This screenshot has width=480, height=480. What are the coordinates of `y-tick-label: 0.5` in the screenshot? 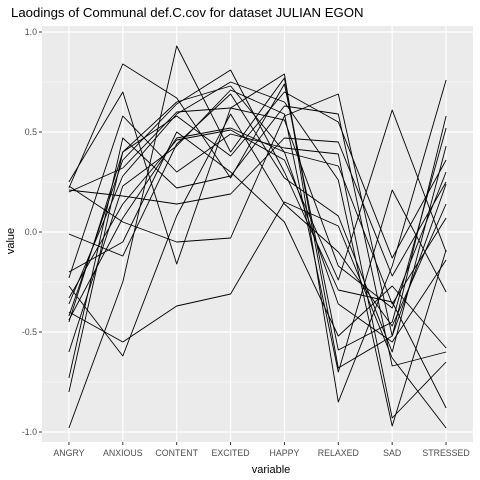 It's located at (31, 132).